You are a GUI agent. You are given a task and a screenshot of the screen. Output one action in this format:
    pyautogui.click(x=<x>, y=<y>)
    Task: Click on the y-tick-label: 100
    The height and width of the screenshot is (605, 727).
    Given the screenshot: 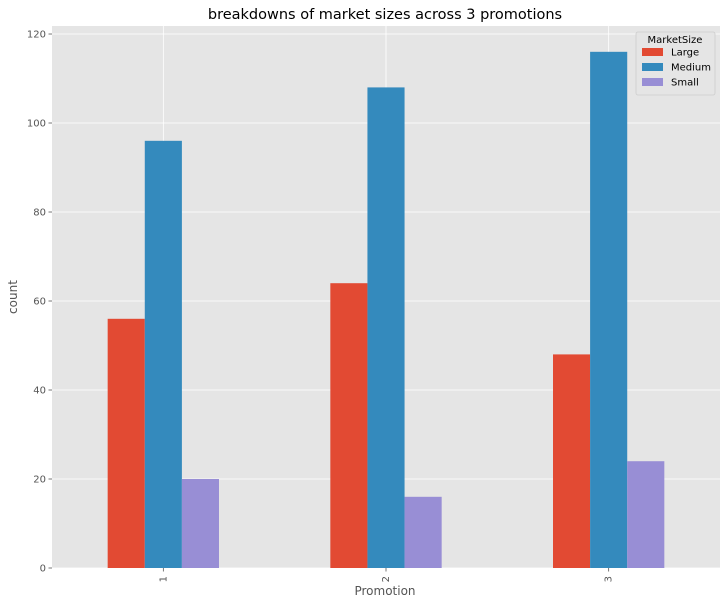 What is the action you would take?
    pyautogui.click(x=36, y=124)
    